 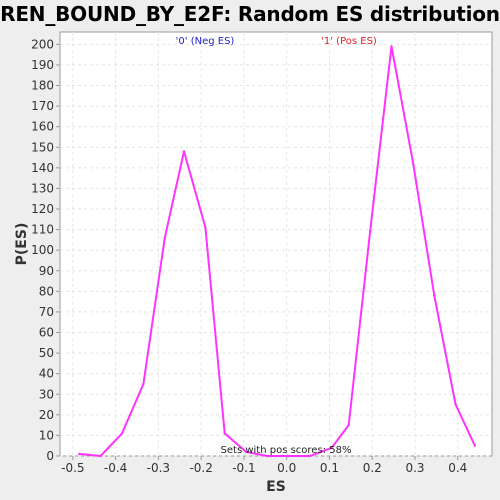 I want to click on y-tick-label: 80, so click(x=46, y=291).